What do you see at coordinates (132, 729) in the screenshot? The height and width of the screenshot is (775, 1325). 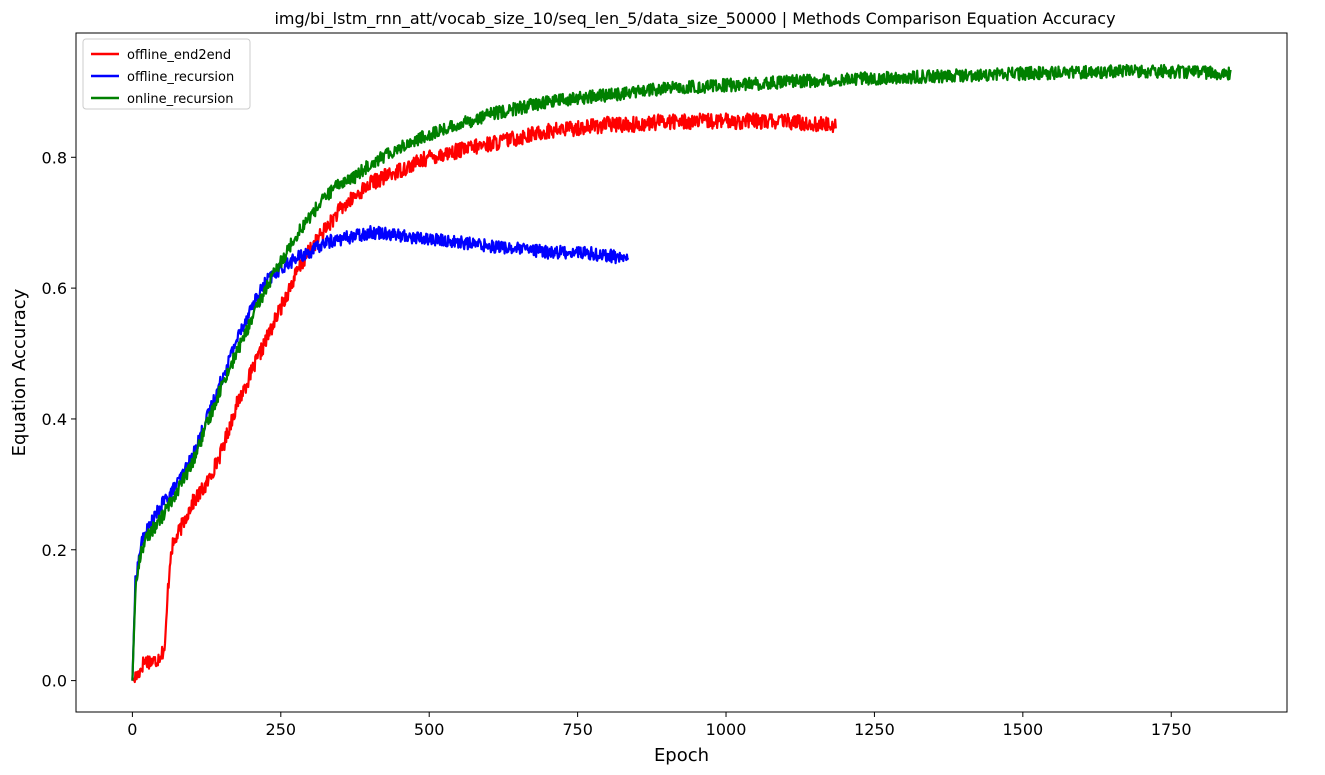 I see `x-tick-label: 0` at bounding box center [132, 729].